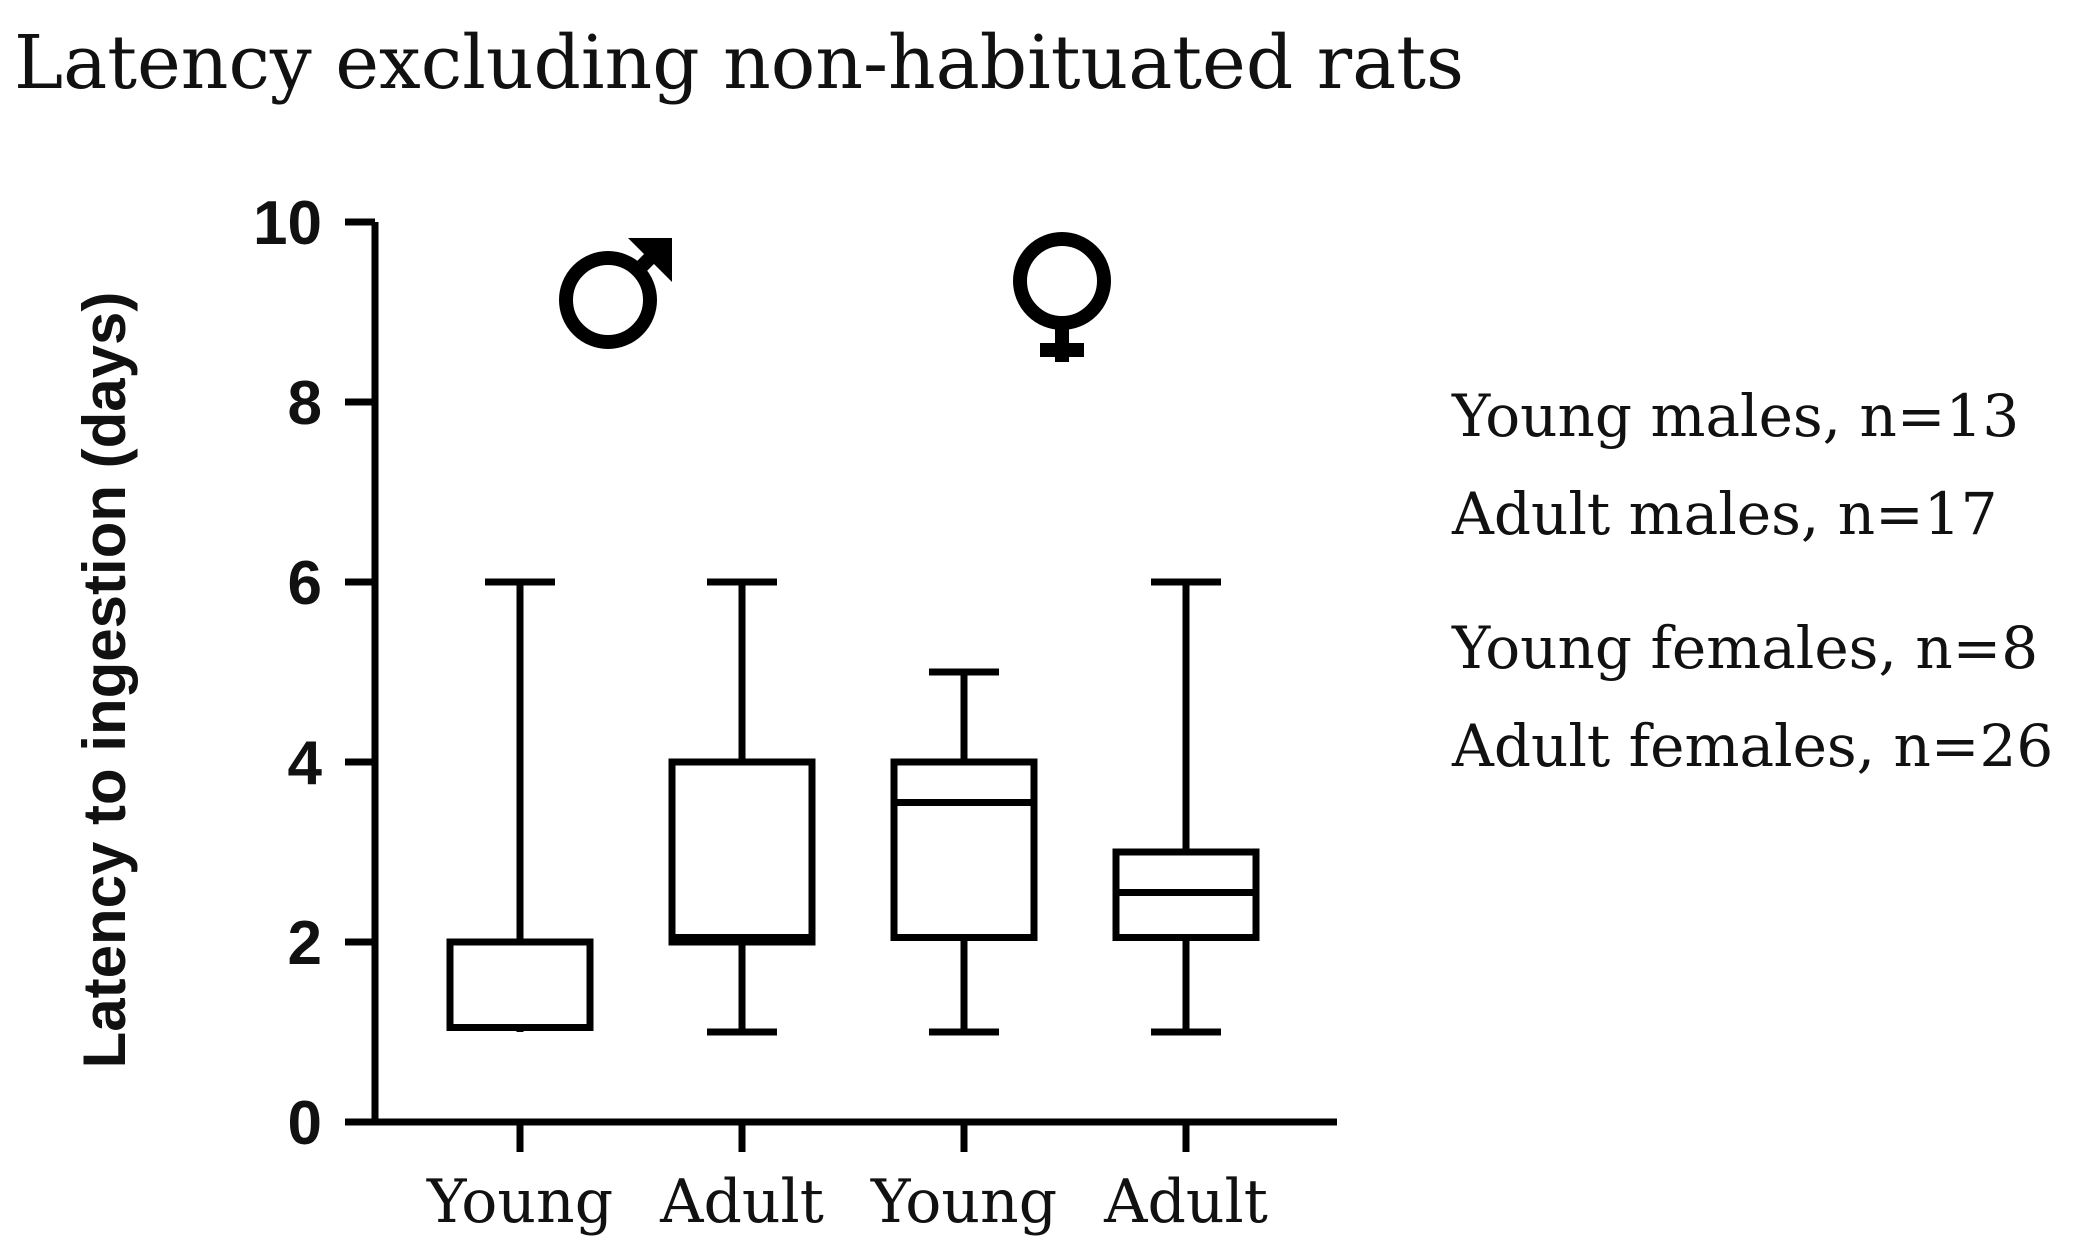  I want to click on female-symbol-icon, so click(1062, 297).